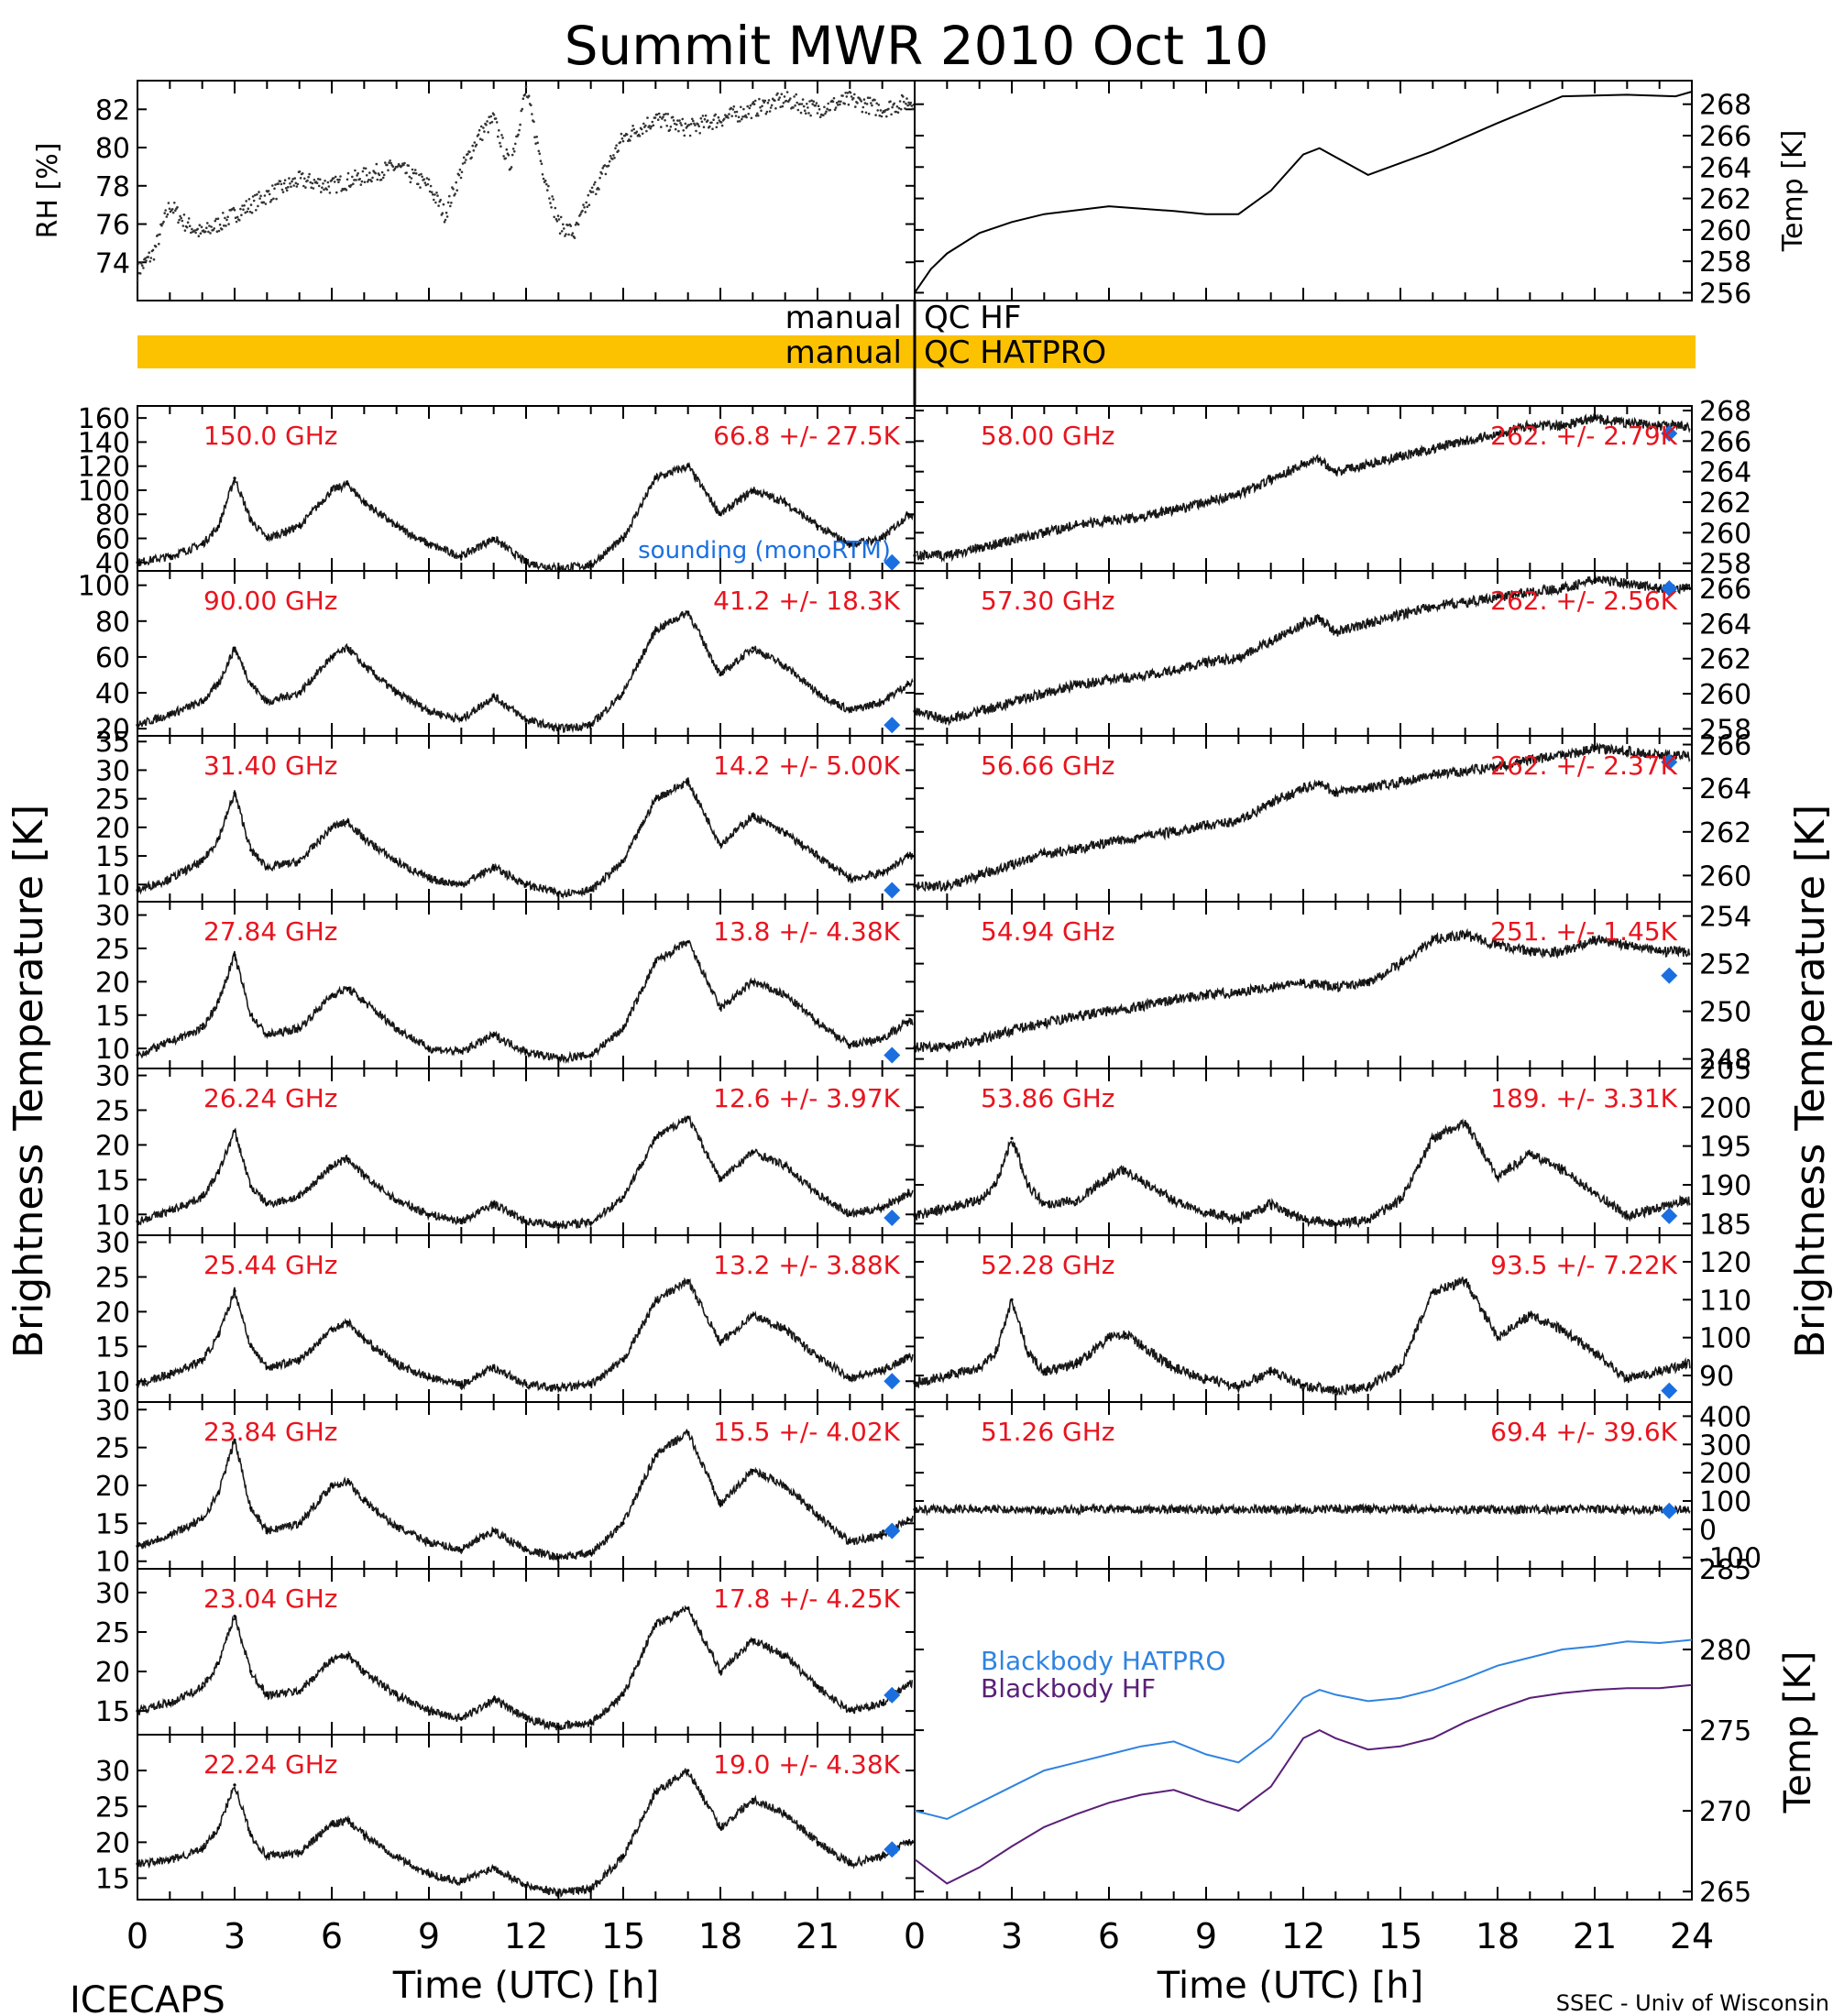 The height and width of the screenshot is (2016, 1833). Describe the element at coordinates (806, 766) in the screenshot. I see `stats-label: 14.2 +/- 5.00K` at that location.